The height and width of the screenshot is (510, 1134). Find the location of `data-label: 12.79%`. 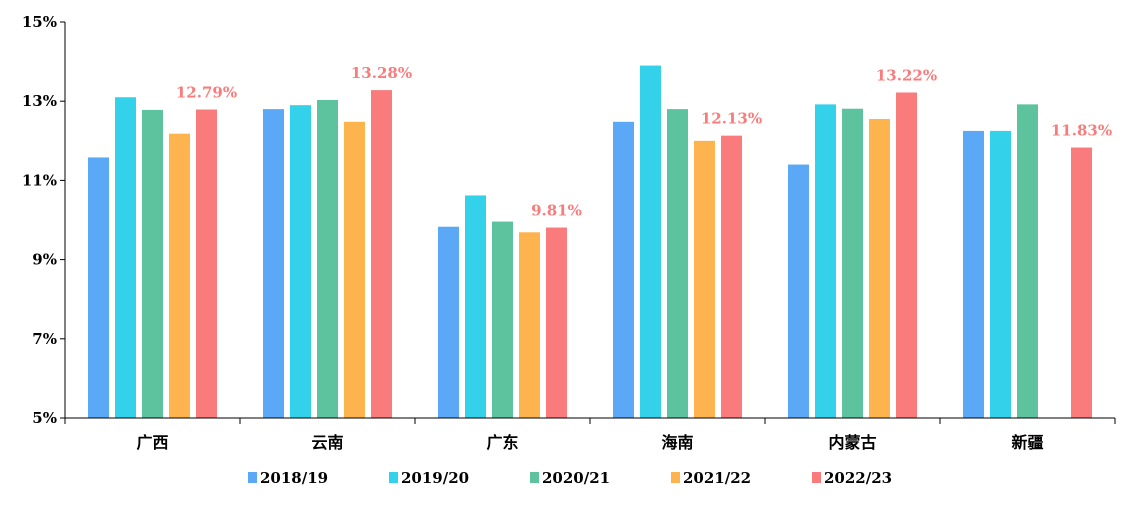

data-label: 12.79% is located at coordinates (206, 93).